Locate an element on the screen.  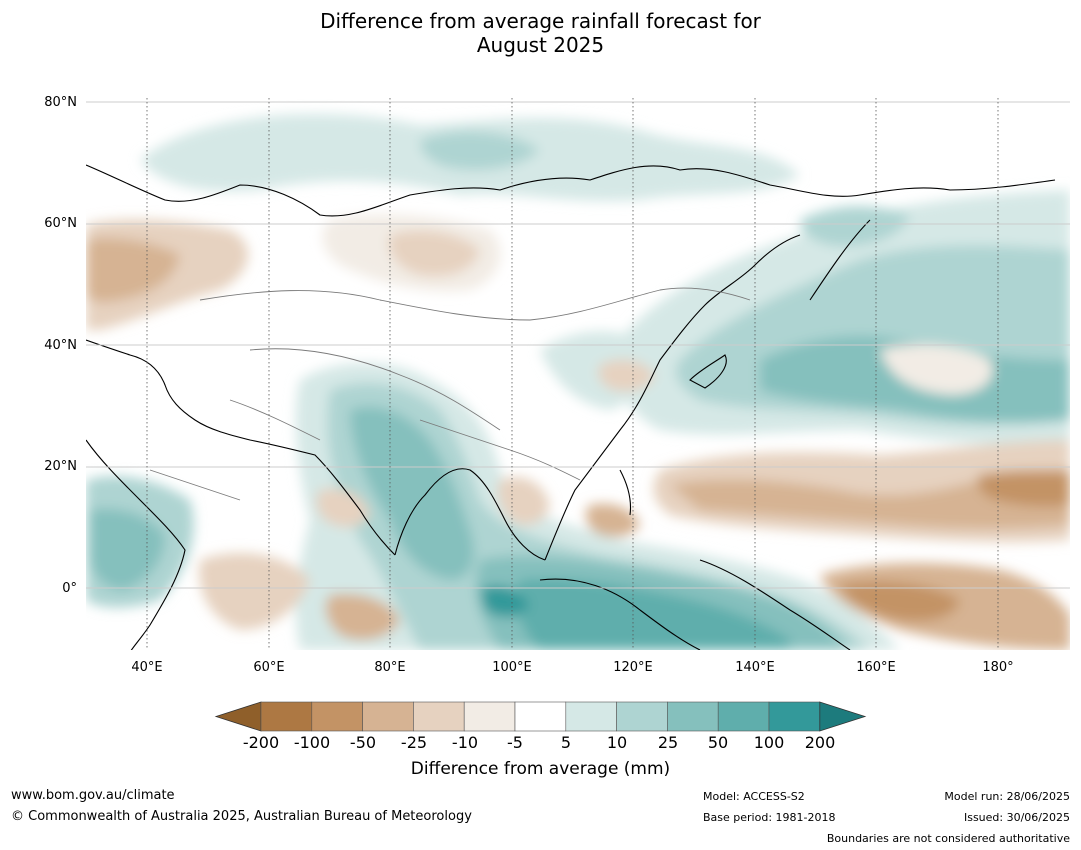
dry-region-indochina is located at coordinates (523, 500).